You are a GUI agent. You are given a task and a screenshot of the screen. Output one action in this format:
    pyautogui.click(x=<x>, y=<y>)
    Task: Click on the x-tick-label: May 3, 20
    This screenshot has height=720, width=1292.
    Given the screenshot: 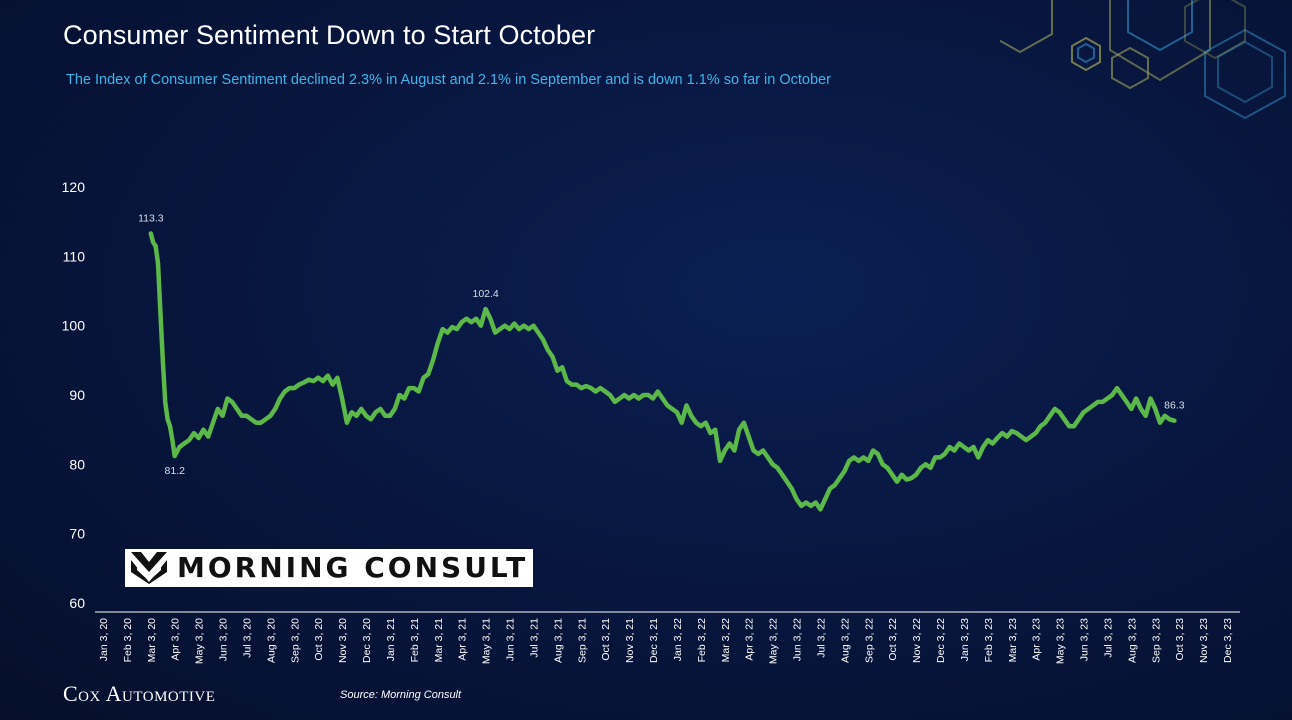 What is the action you would take?
    pyautogui.click(x=200, y=641)
    